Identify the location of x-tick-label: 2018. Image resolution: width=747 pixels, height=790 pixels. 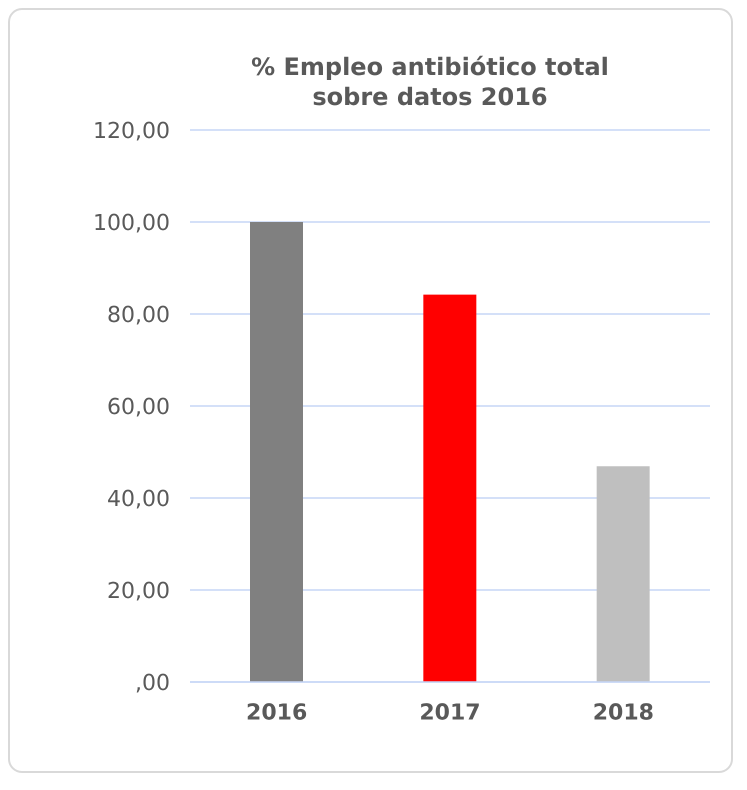
(623, 713).